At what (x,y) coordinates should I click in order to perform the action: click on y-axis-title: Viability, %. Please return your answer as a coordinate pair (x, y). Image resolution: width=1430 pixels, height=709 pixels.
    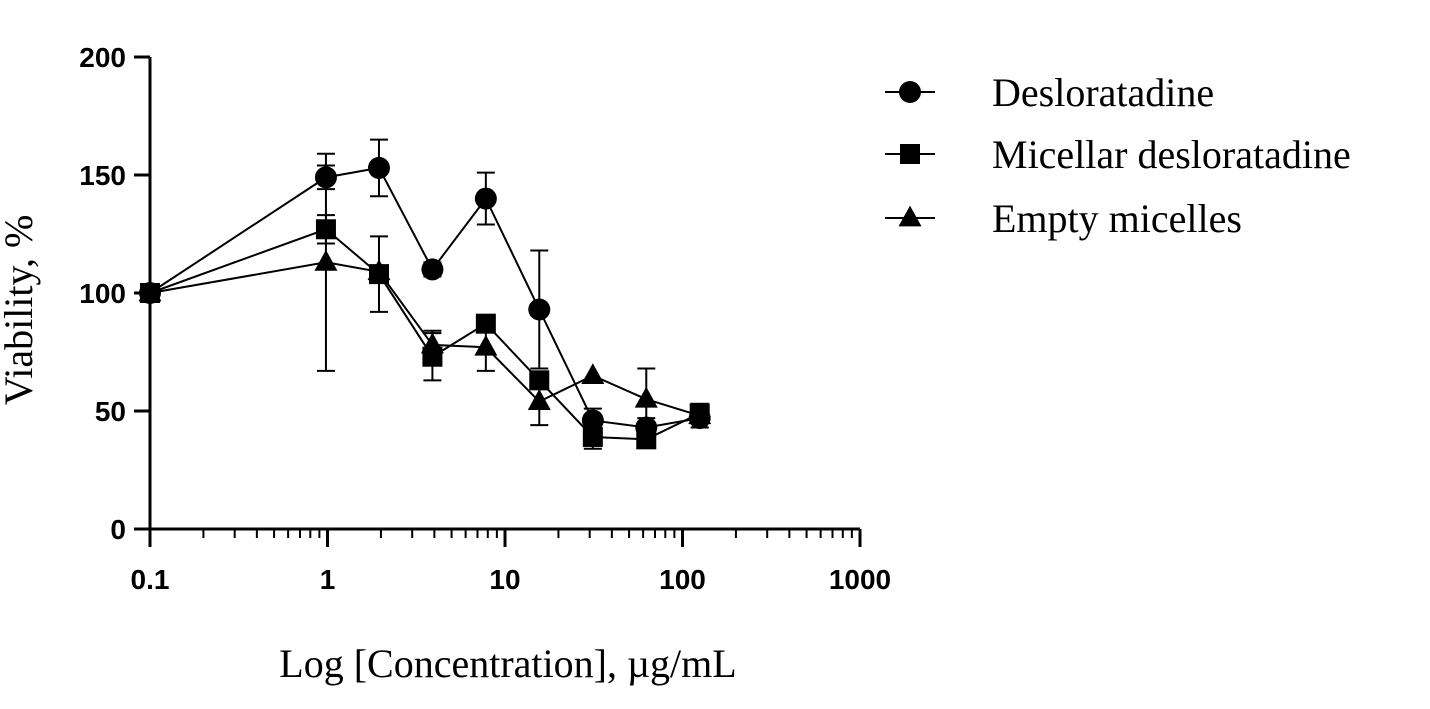
    Looking at the image, I should click on (20, 310).